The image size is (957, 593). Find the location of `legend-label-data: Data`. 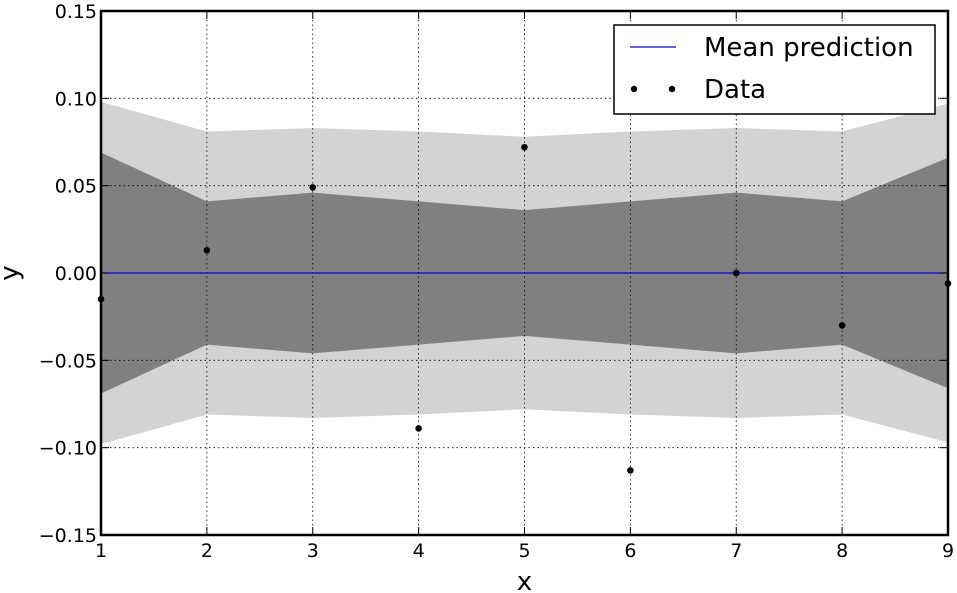

legend-label-data: Data is located at coordinates (735, 90).